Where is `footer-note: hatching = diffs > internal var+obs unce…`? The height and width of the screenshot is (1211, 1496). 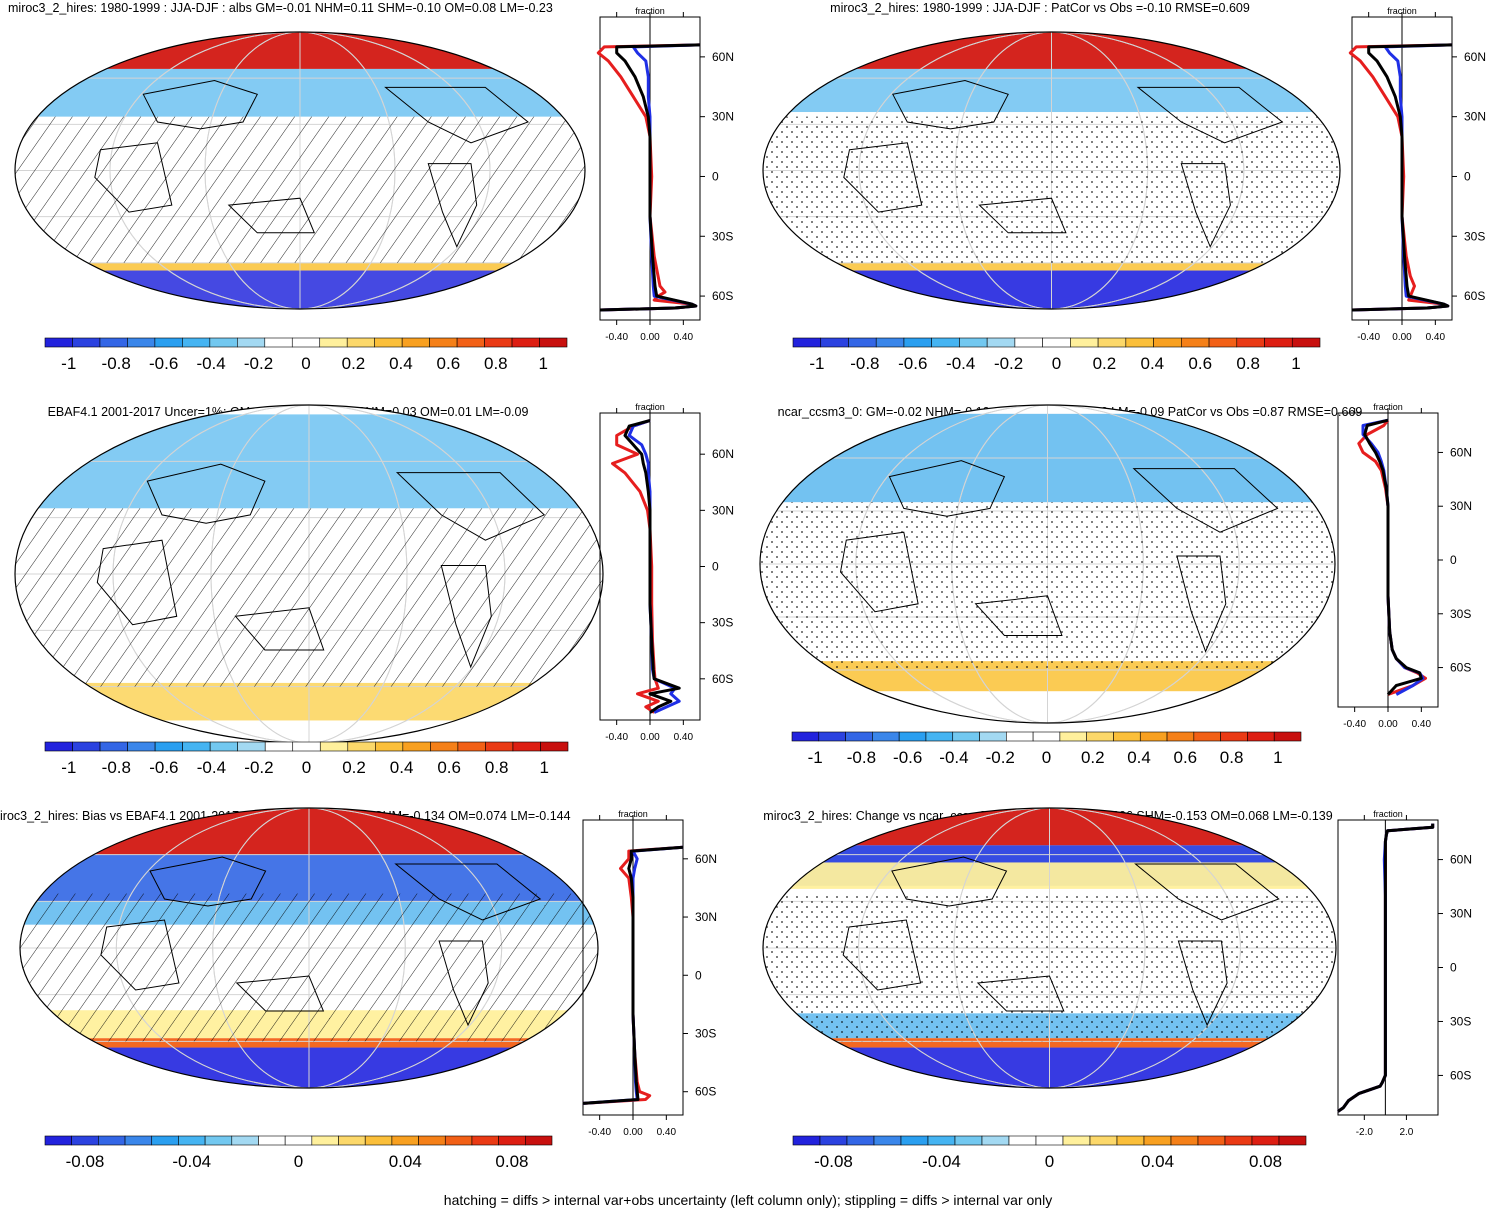
footer-note: hatching = diffs > internal var+obs unce… is located at coordinates (748, 1200).